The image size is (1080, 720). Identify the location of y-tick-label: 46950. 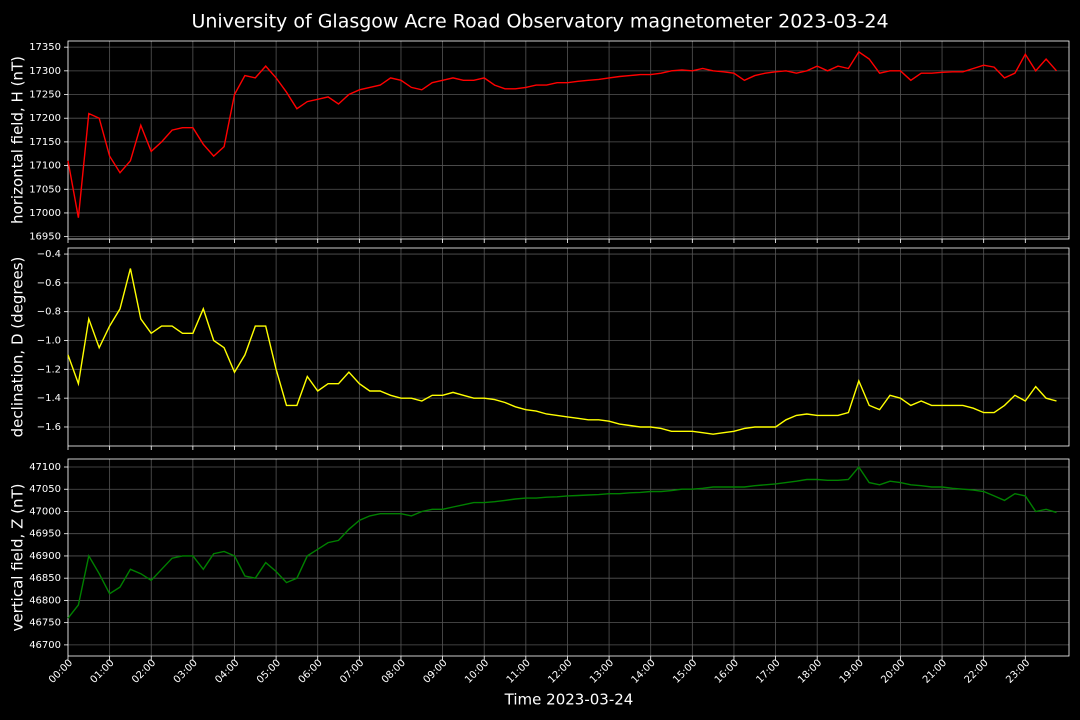
(45, 534).